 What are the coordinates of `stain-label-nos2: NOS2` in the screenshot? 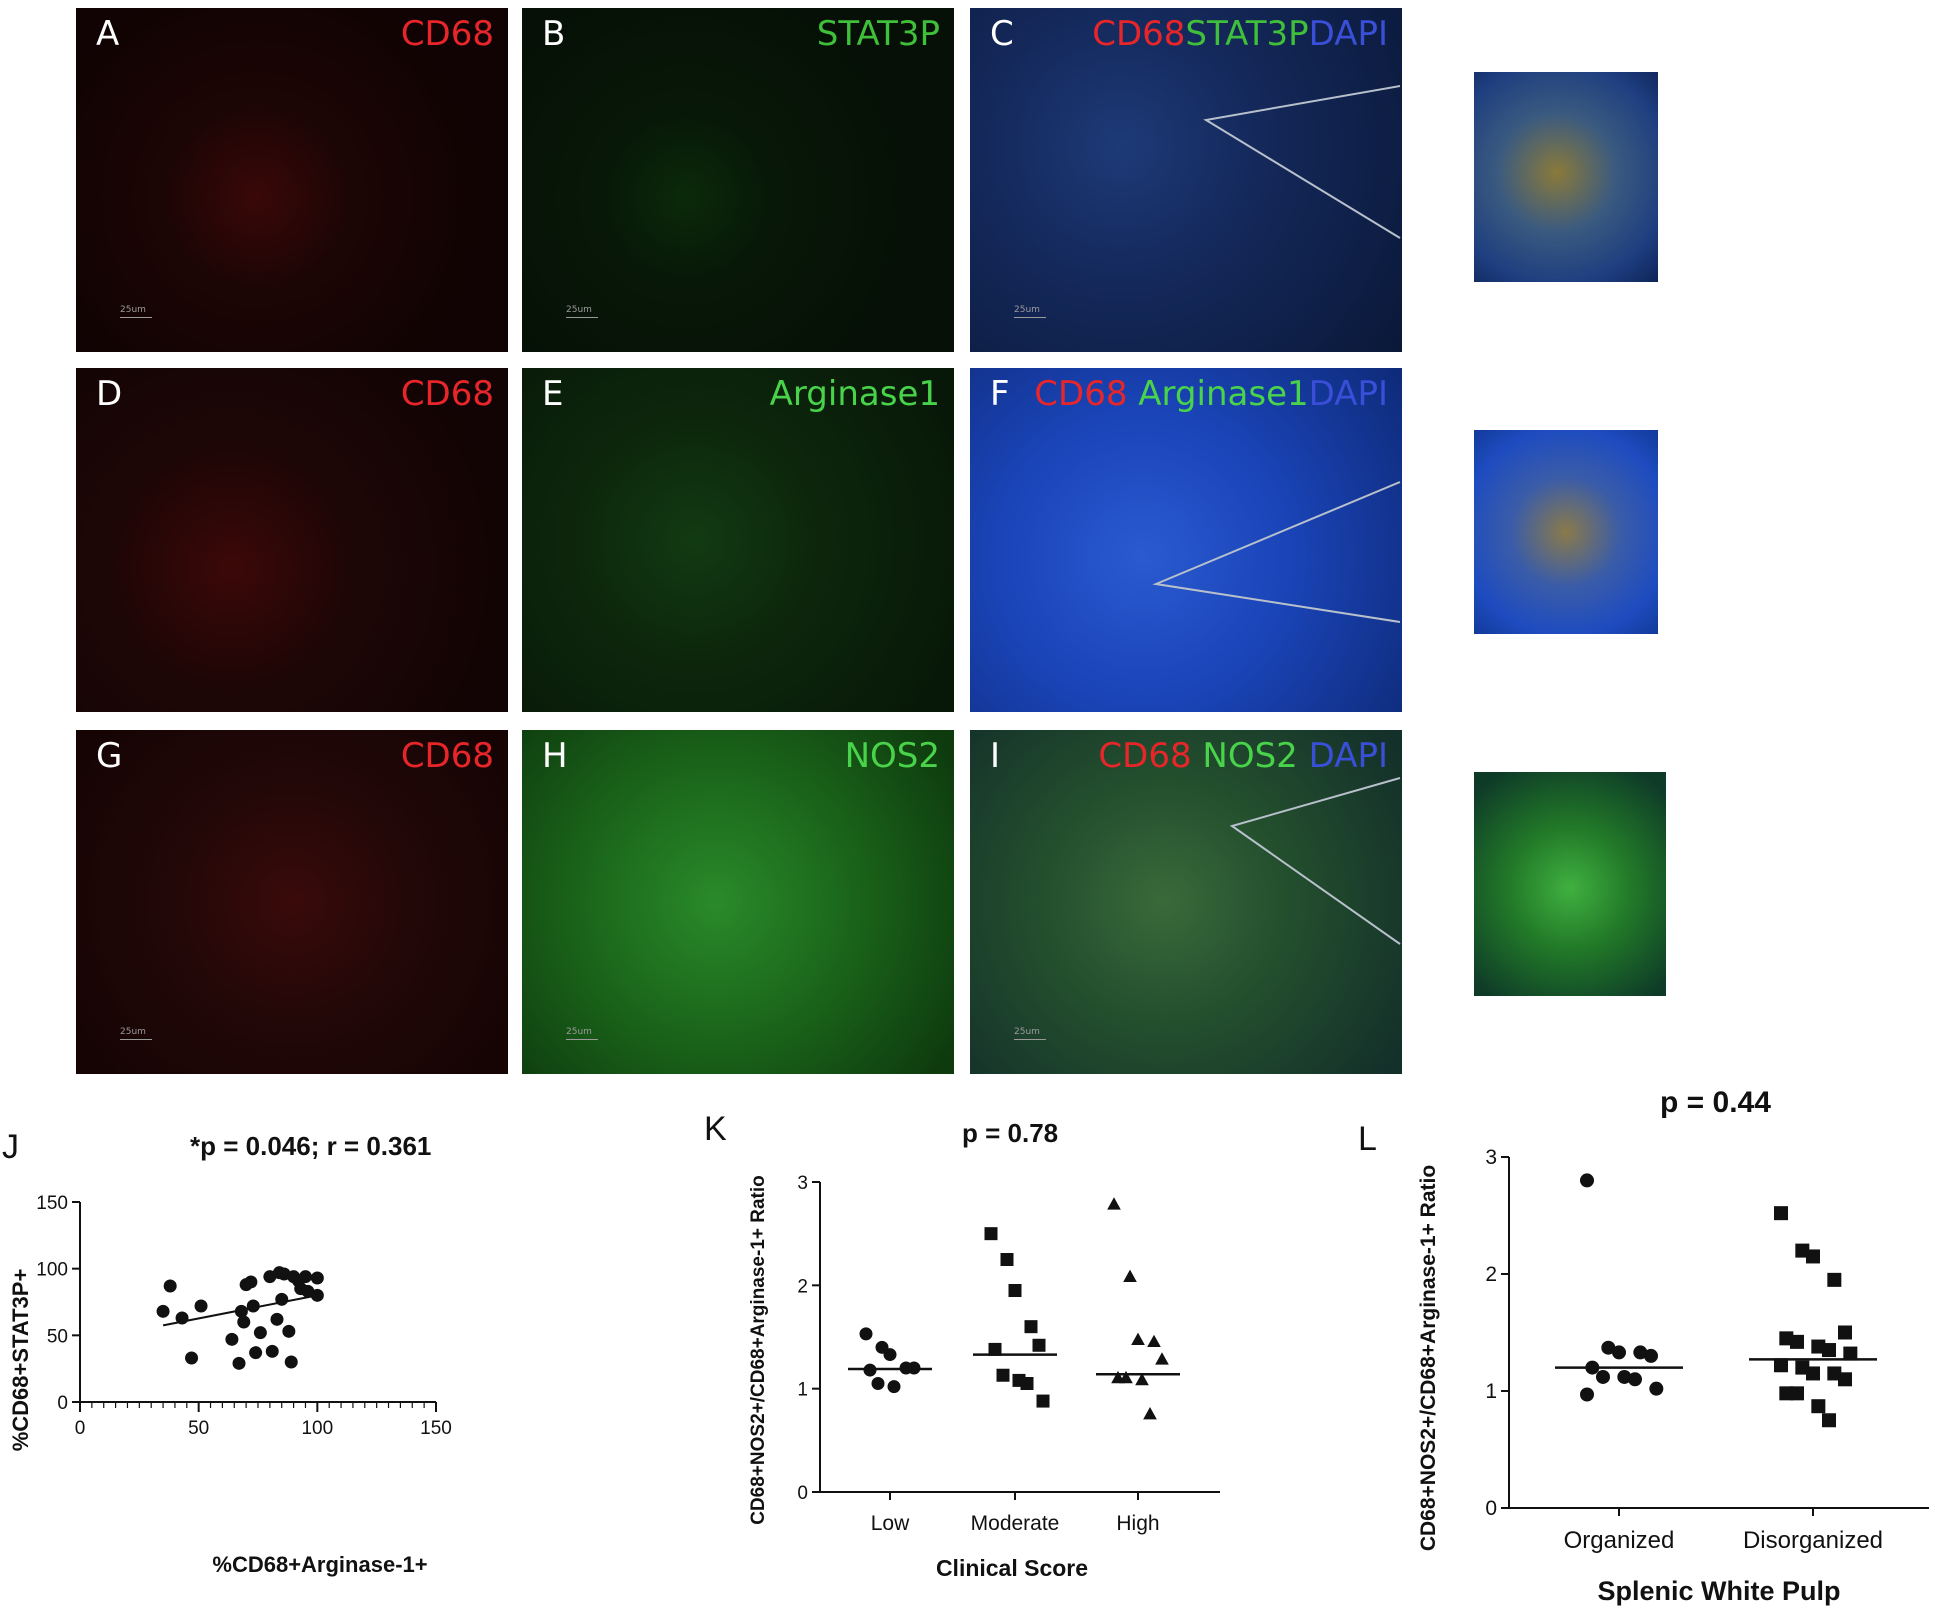 It's located at (892, 756).